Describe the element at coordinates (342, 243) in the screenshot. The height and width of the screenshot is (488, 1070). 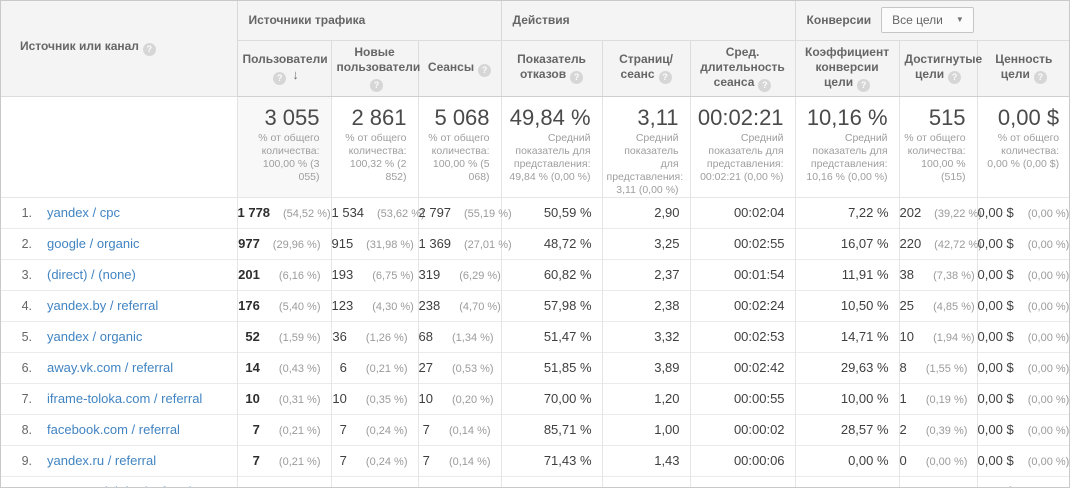
I see `new-users-value: 915` at that location.